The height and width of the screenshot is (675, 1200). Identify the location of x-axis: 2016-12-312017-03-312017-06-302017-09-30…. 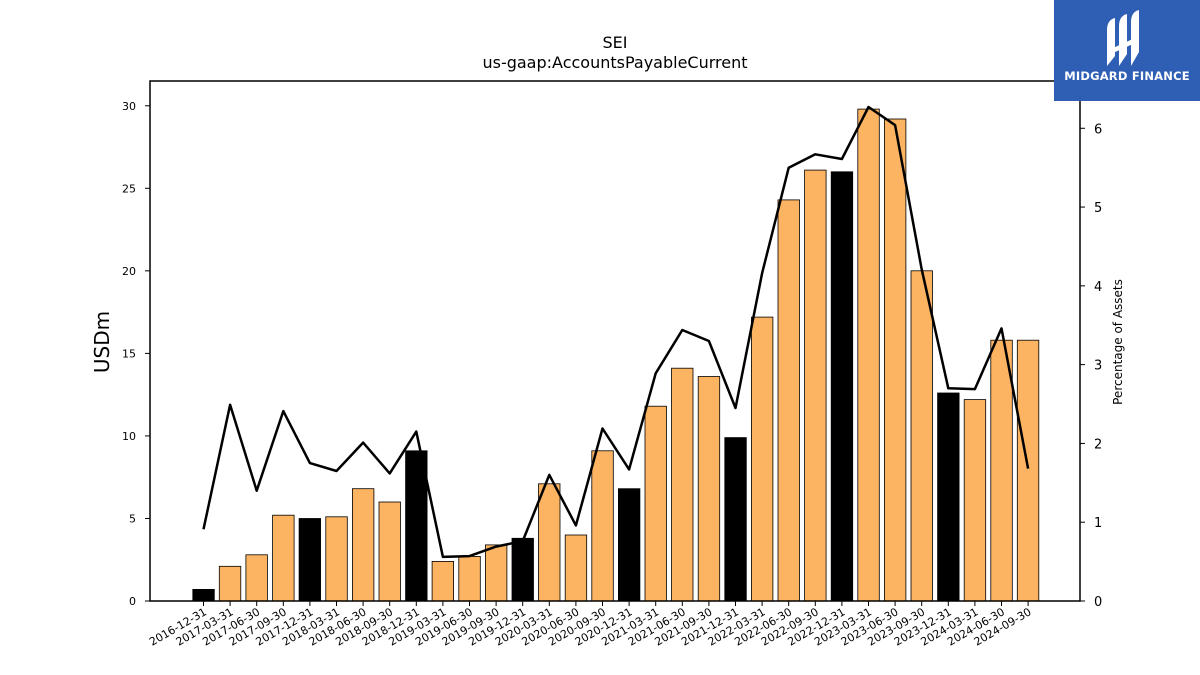
(590, 625).